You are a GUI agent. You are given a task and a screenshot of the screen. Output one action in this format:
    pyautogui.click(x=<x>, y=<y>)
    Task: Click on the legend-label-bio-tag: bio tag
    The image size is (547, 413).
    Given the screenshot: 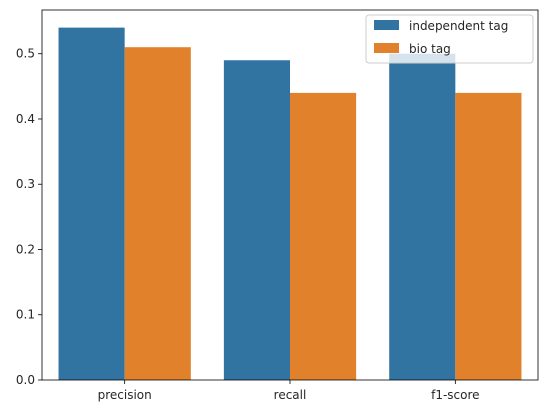 What is the action you would take?
    pyautogui.click(x=430, y=49)
    